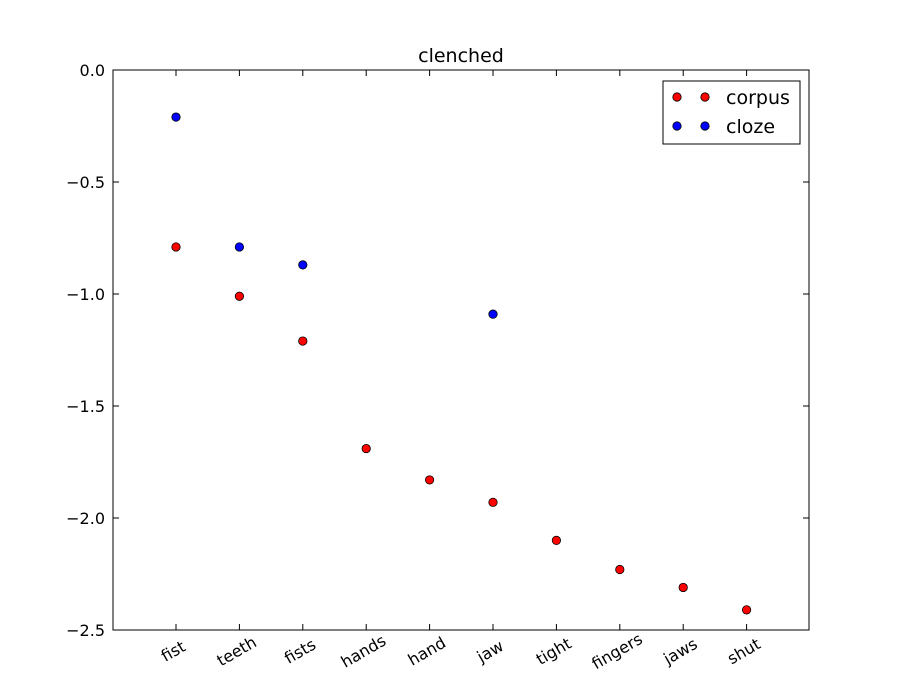  I want to click on y-tick-label: −0.5, so click(85, 182).